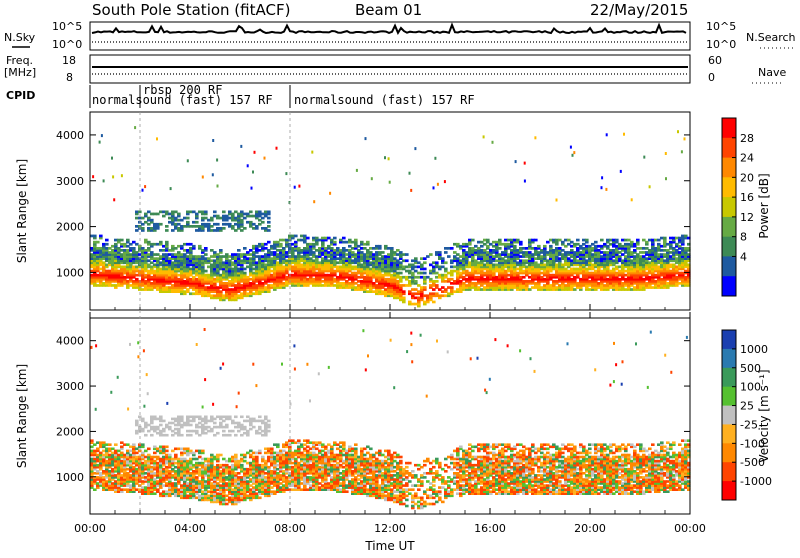  What do you see at coordinates (747, 197) in the screenshot?
I see `colorbar-tick: 16` at bounding box center [747, 197].